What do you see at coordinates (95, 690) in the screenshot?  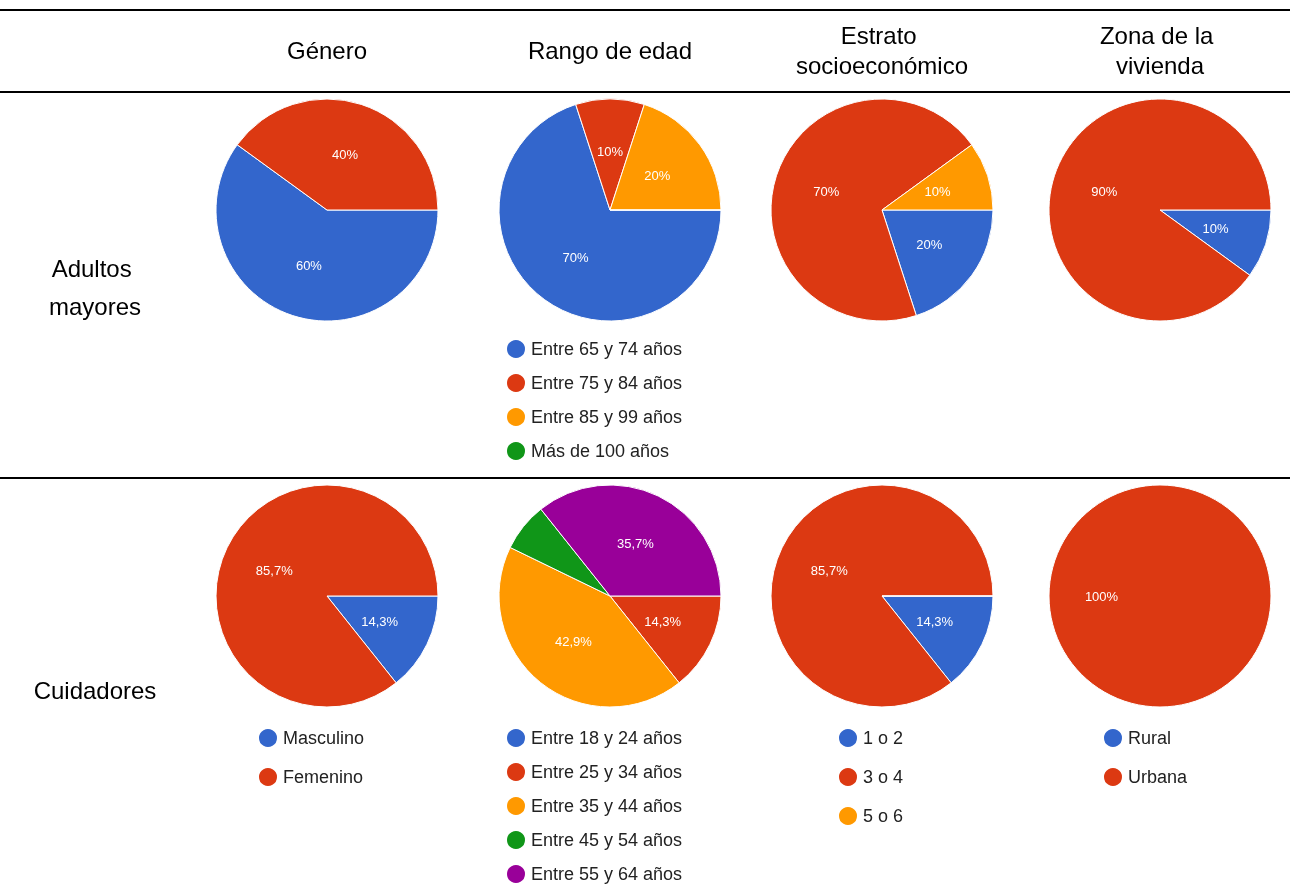 I see `text: Cuidadores` at bounding box center [95, 690].